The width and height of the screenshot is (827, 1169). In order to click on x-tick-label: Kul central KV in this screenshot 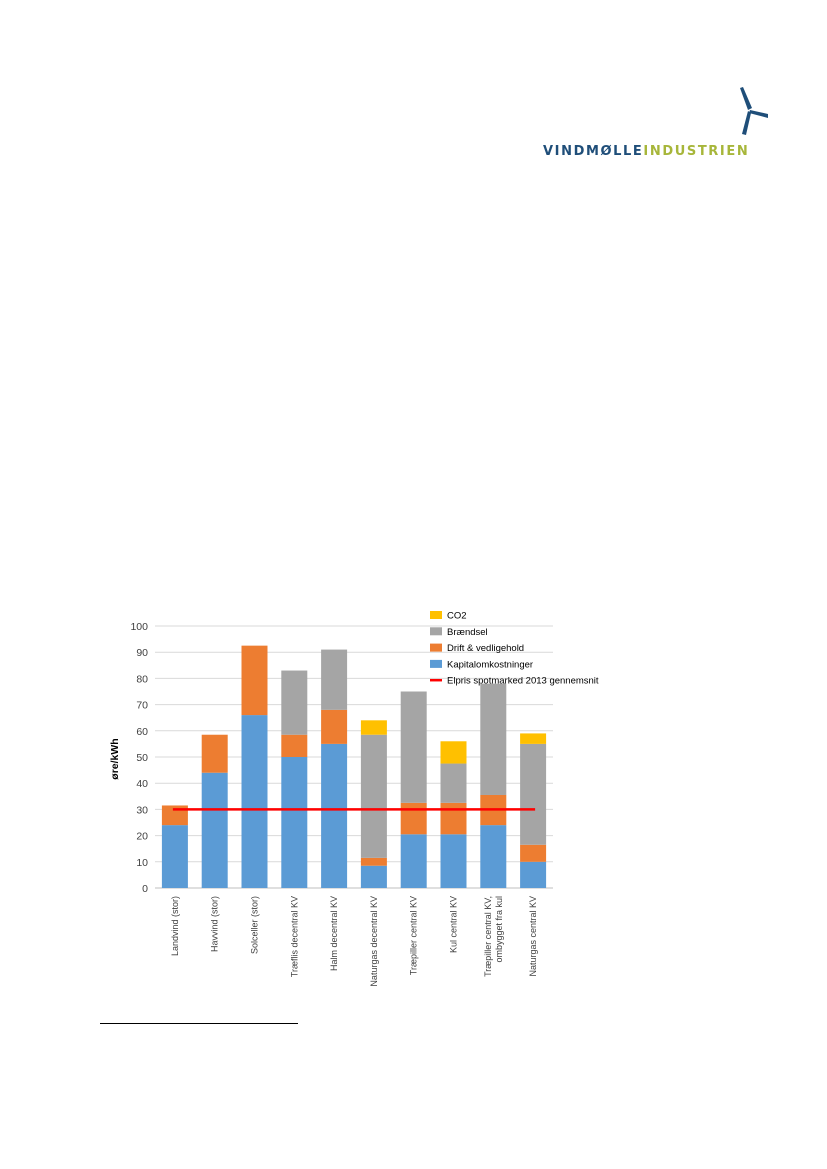, I will do `click(454, 924)`.